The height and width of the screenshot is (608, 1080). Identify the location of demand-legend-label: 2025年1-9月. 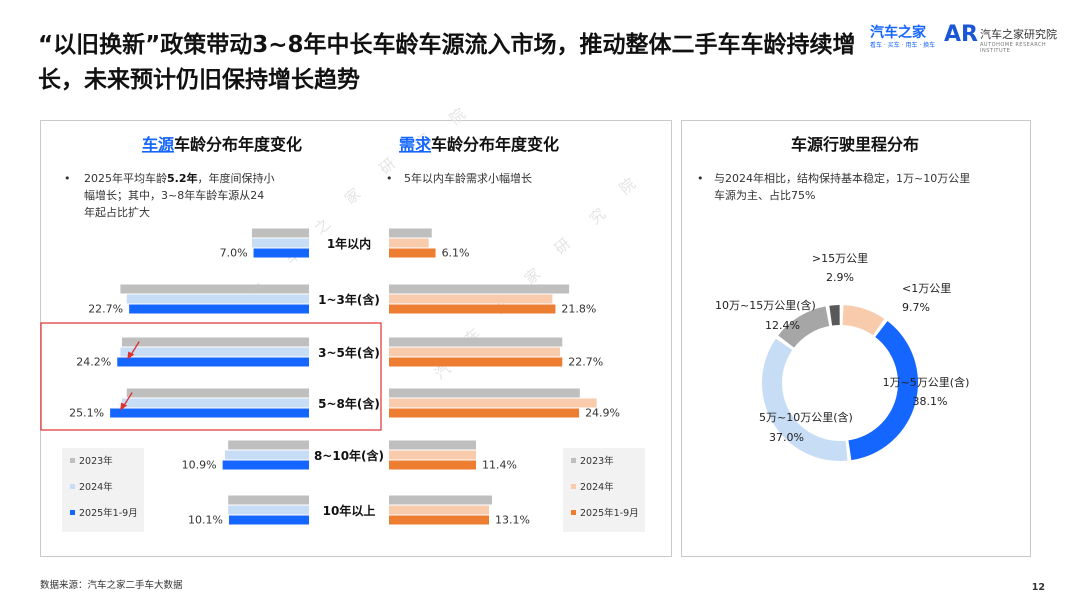
(609, 513).